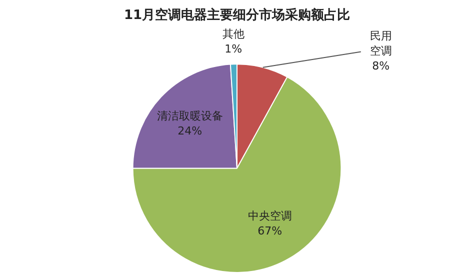  I want to click on data-label: 24%, so click(190, 131).